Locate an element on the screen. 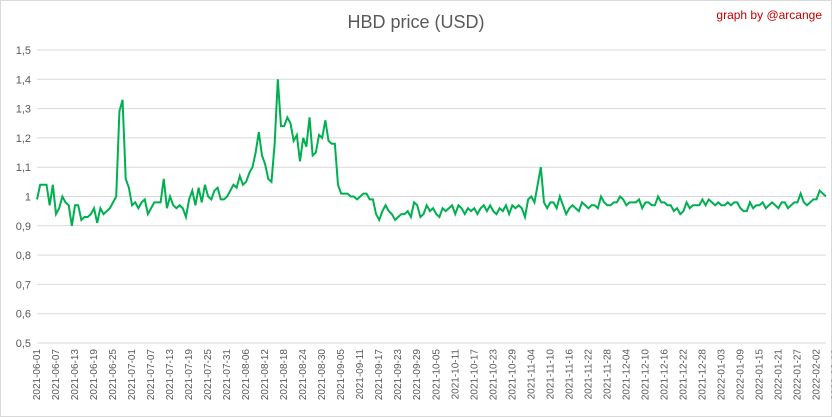 This screenshot has height=417, width=832. y-tick-label: 0,8 is located at coordinates (23, 256).